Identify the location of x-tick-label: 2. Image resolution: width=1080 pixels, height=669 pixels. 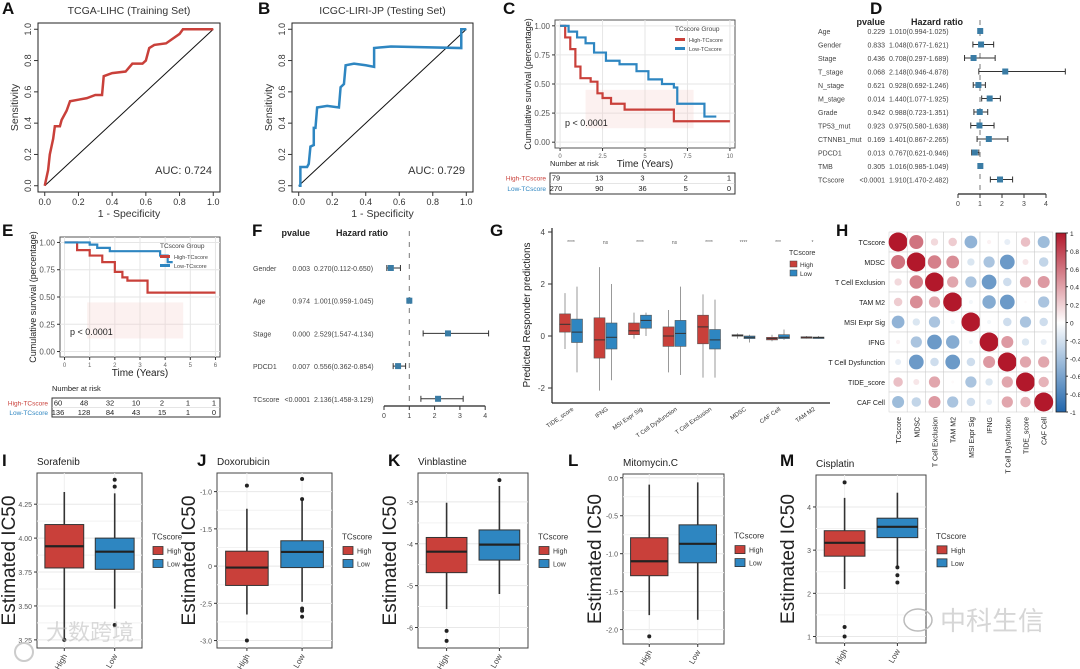
(1002, 204).